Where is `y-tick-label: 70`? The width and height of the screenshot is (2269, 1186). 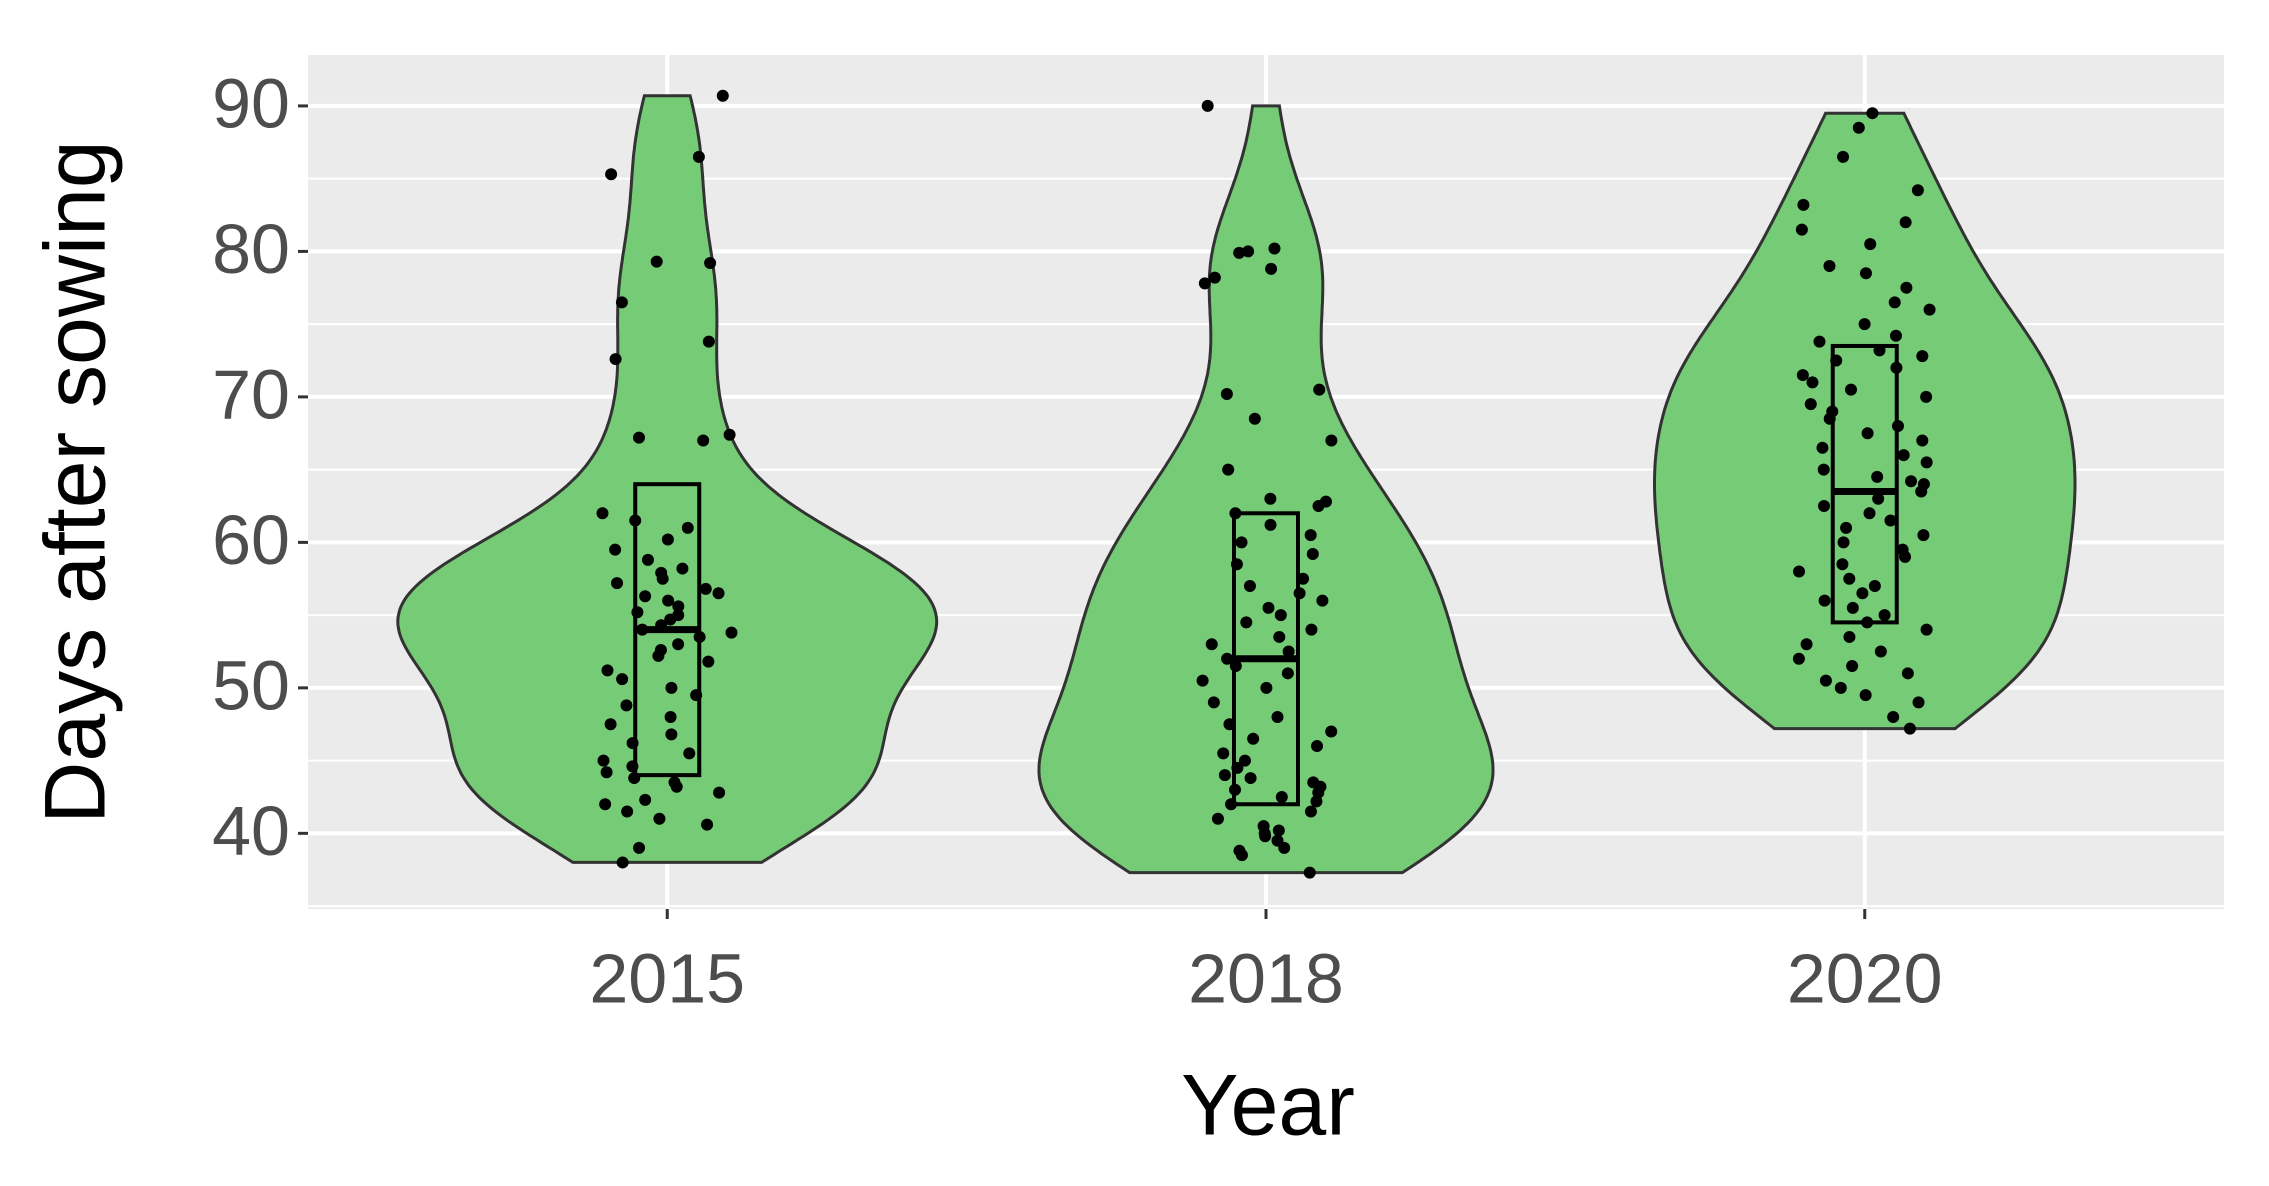
y-tick-label: 70 is located at coordinates (251, 394).